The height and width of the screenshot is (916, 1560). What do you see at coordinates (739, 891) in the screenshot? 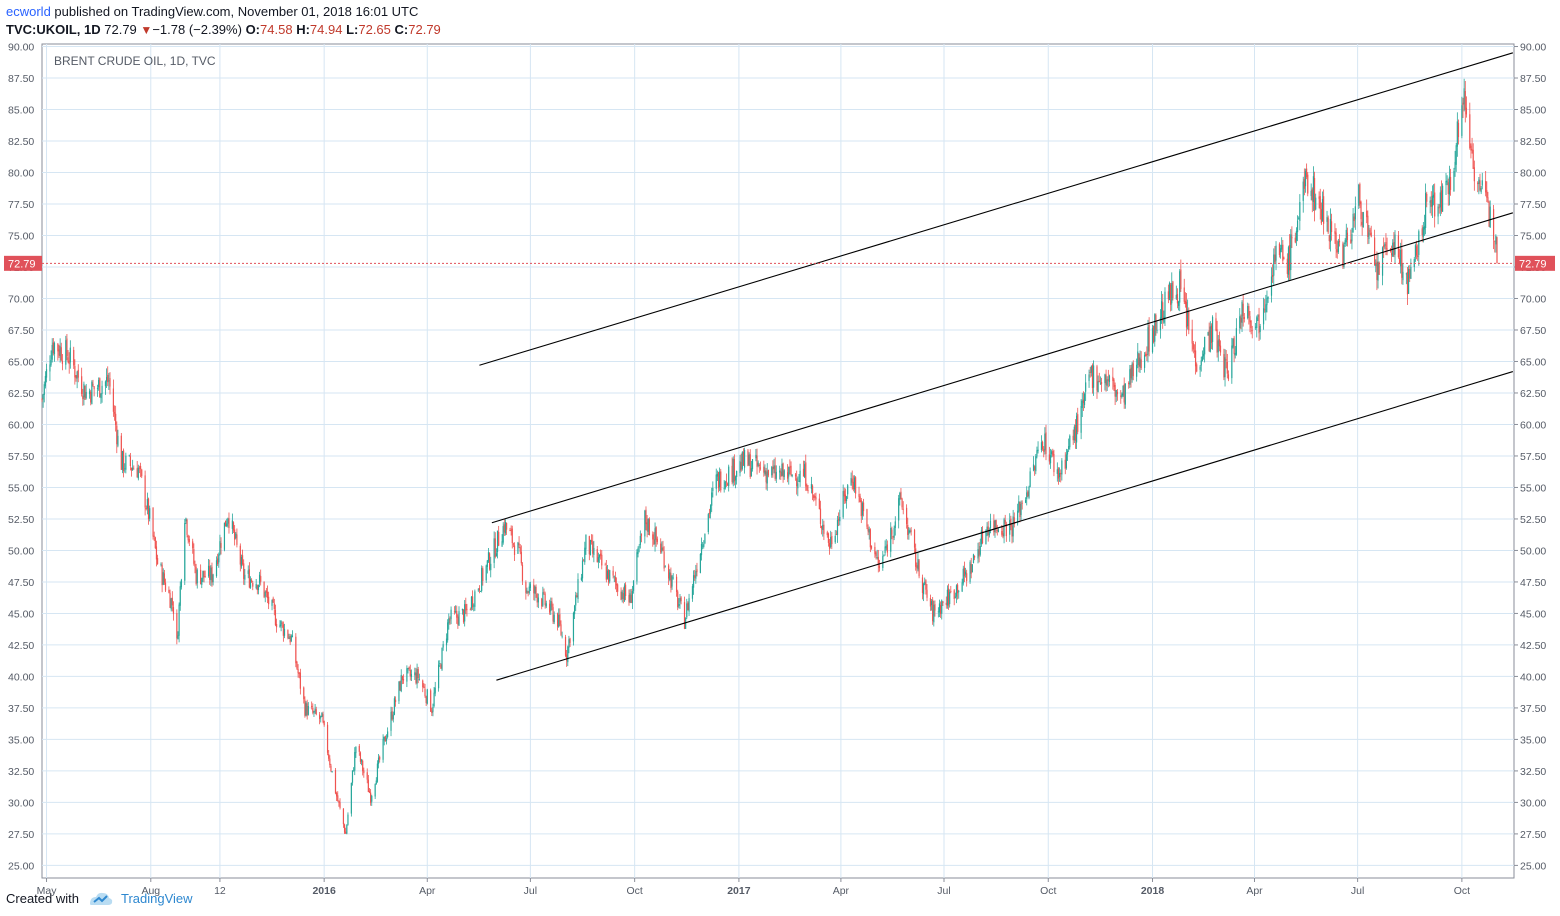
I see `x-tick-label: 2017` at bounding box center [739, 891].